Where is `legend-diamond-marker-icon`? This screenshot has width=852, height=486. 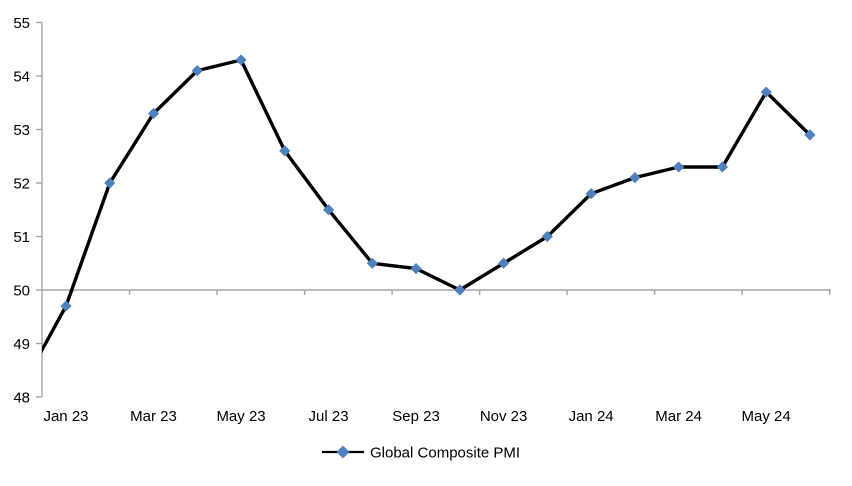 legend-diamond-marker-icon is located at coordinates (343, 452).